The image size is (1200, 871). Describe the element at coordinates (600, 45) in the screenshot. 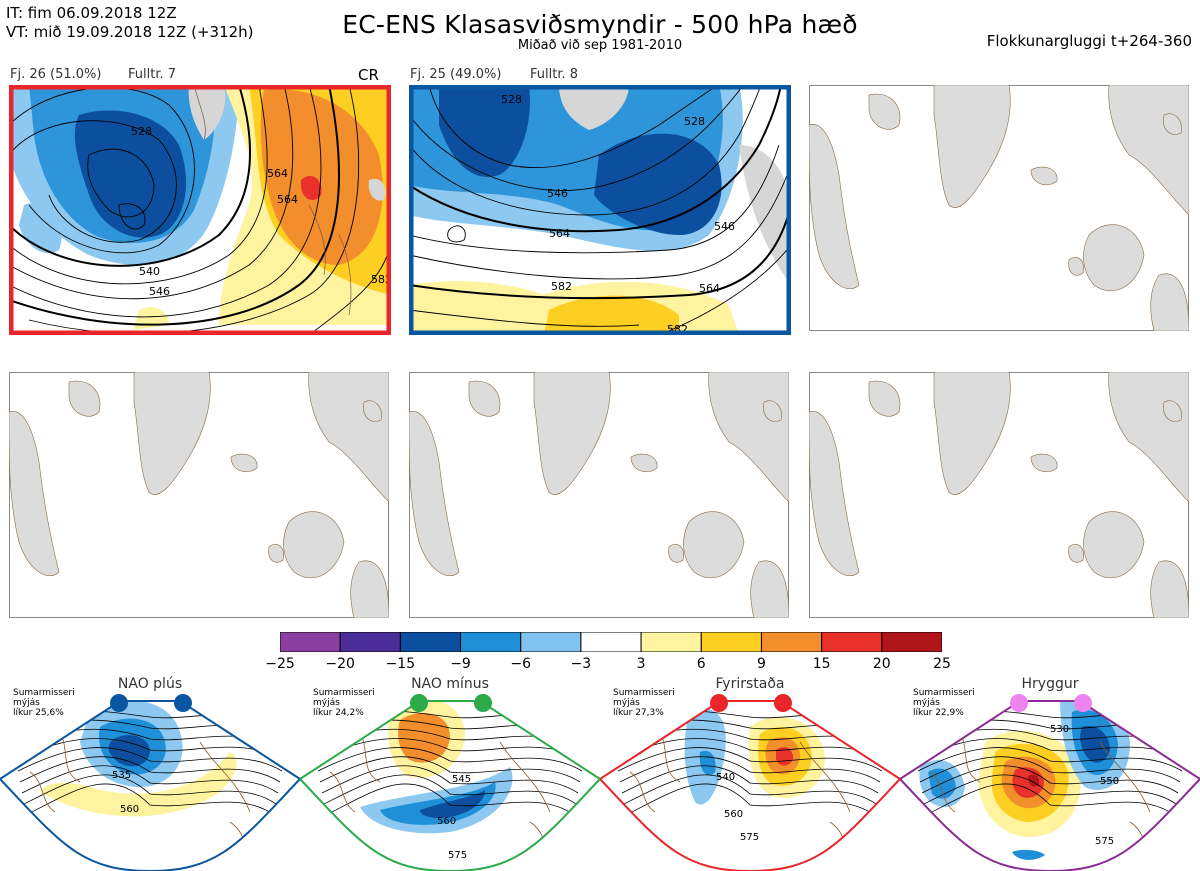

I see `page-subtitle: Miðað við sep 1981-2010` at that location.